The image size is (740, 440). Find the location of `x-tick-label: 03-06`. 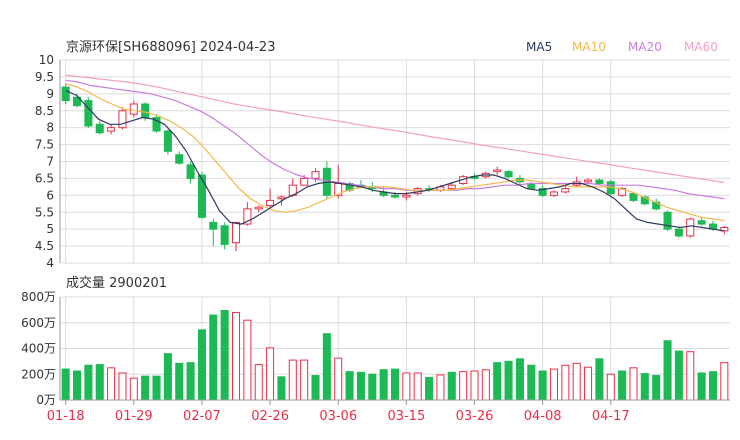

x-tick-label: 03-06 is located at coordinates (338, 416).